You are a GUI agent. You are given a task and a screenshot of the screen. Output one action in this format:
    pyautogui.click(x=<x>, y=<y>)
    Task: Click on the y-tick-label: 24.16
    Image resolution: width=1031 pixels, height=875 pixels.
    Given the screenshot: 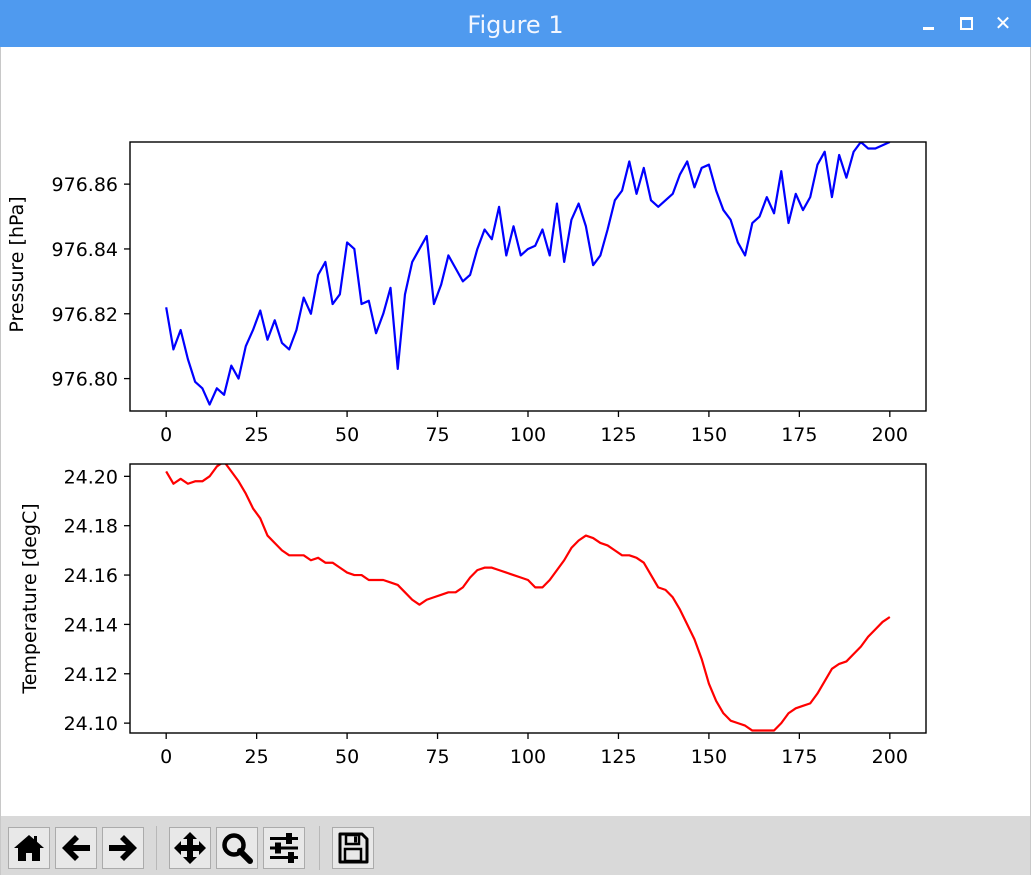 What is the action you would take?
    pyautogui.click(x=91, y=576)
    